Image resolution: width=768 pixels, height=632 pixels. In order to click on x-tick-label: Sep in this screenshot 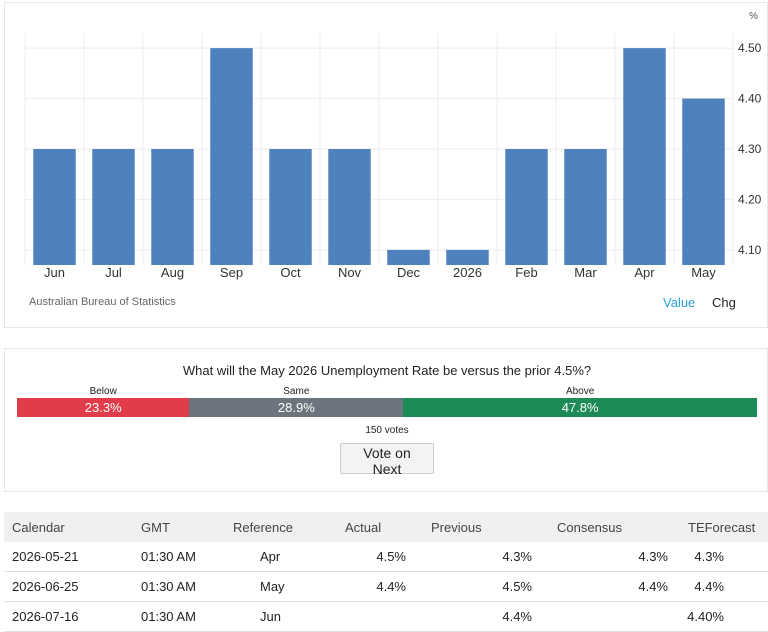, I will do `click(231, 272)`.